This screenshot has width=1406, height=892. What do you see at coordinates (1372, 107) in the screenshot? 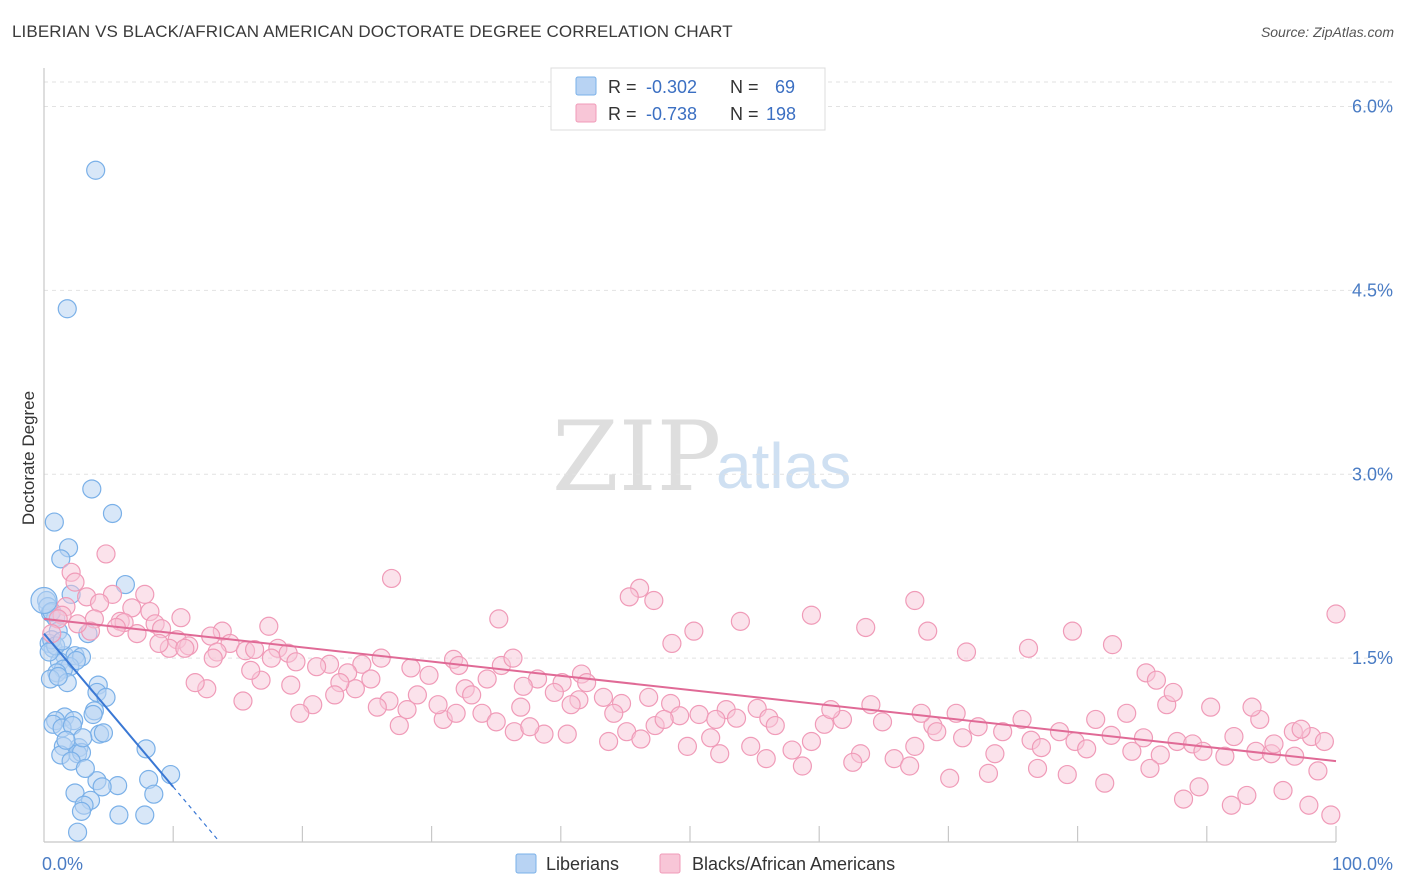
I see `y-tick-label-3: 6.0%` at bounding box center [1372, 107].